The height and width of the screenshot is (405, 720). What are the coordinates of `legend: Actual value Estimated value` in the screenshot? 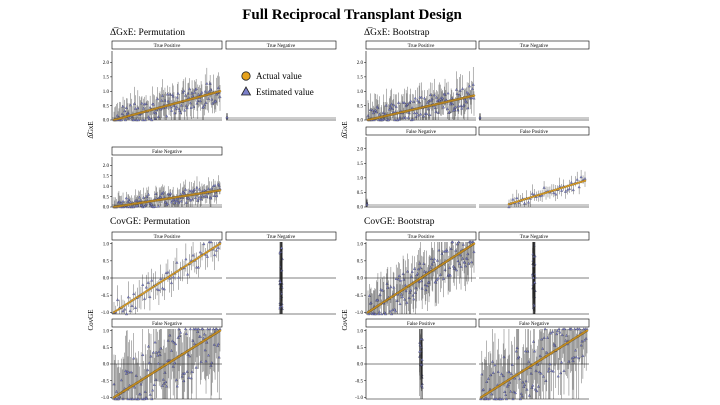 It's located at (277, 84).